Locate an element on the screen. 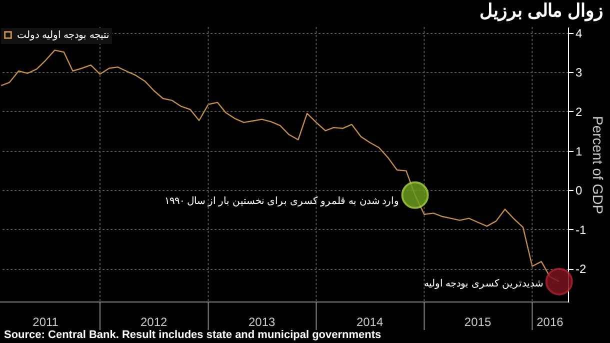 This screenshot has width=610, height=343. x-tick-label: 2013 is located at coordinates (262, 322).